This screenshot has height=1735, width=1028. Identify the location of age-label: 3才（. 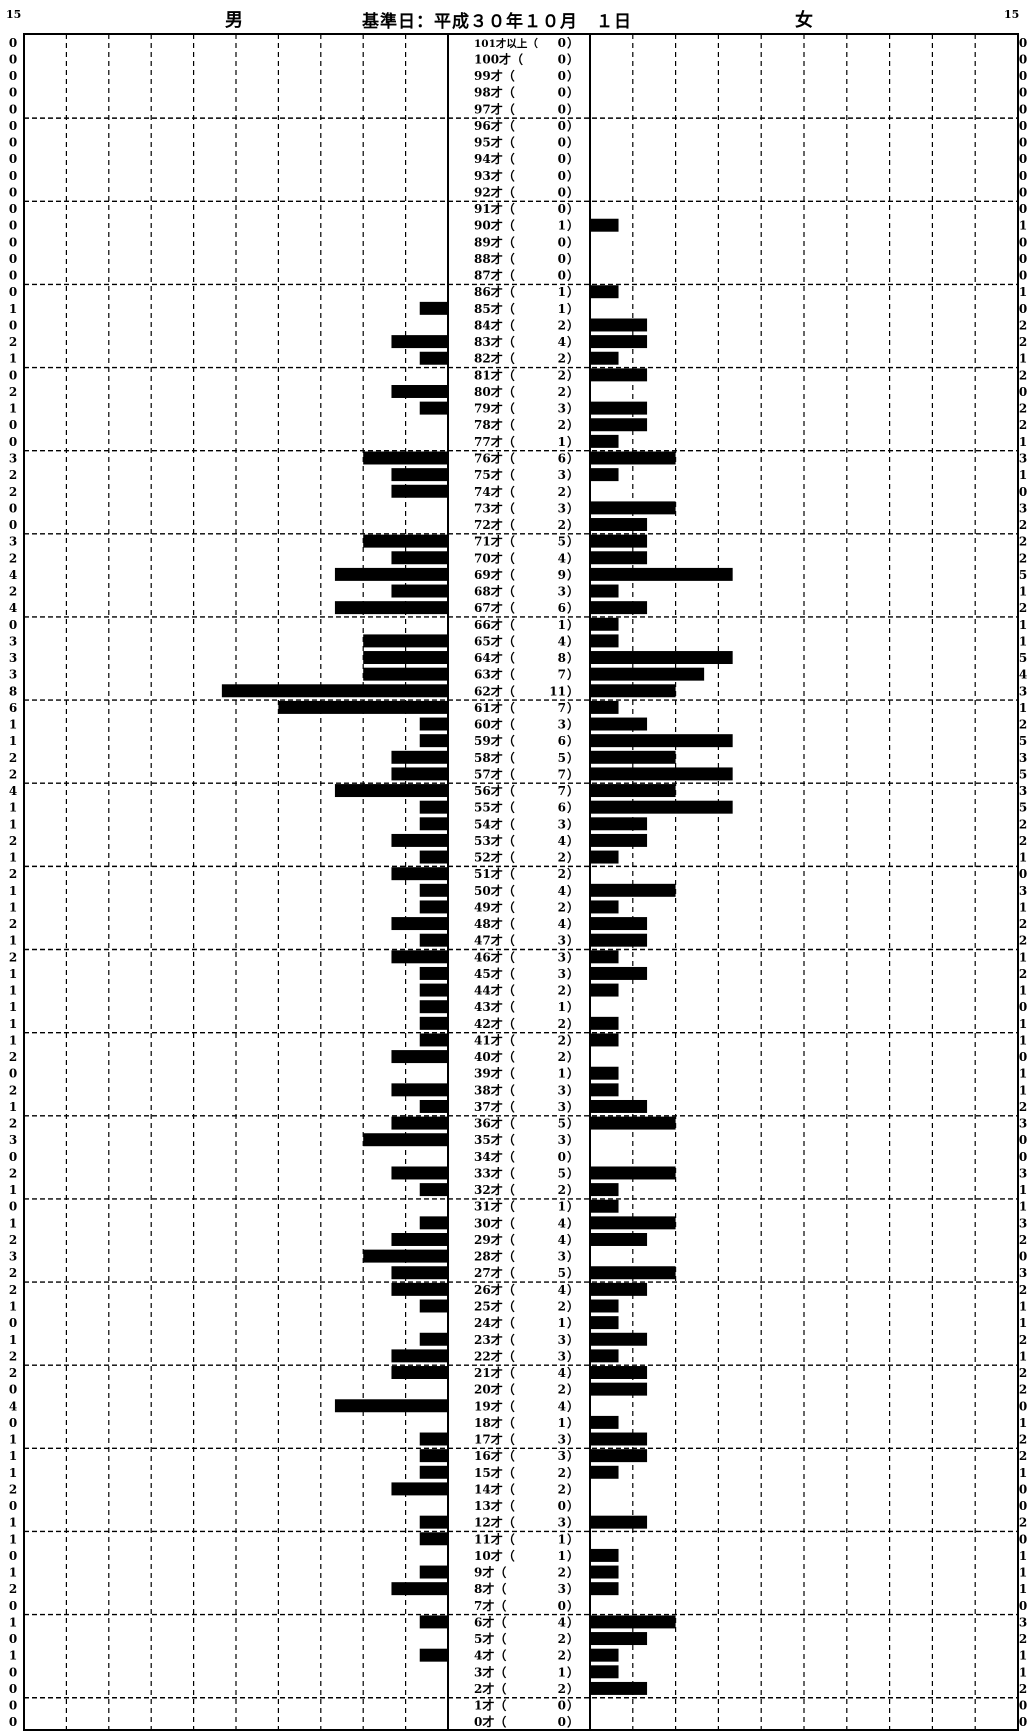
(490, 1671).